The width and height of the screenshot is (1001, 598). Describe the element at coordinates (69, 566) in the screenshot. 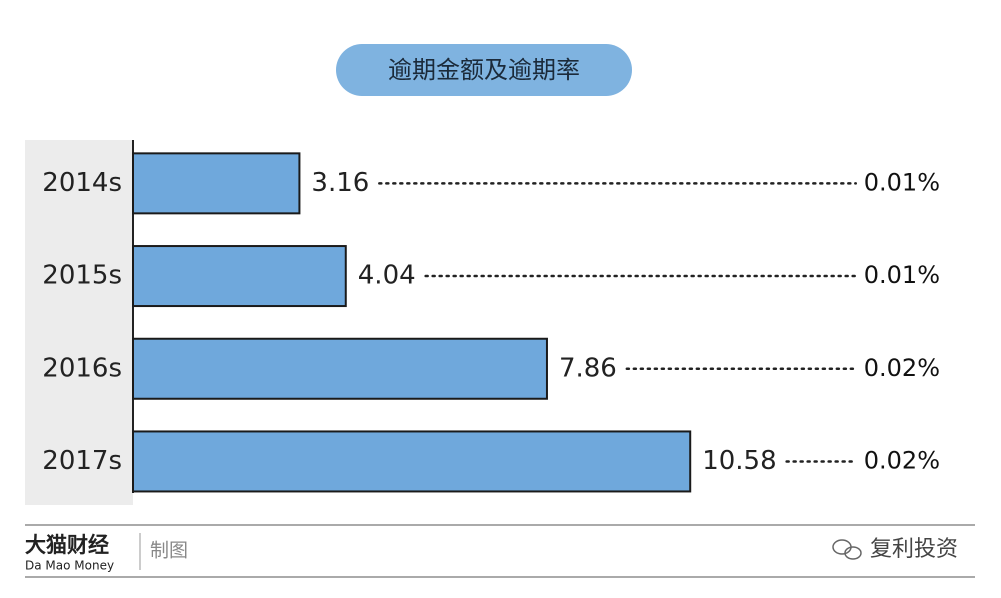

I see `brand-en: Da Mao Money` at that location.